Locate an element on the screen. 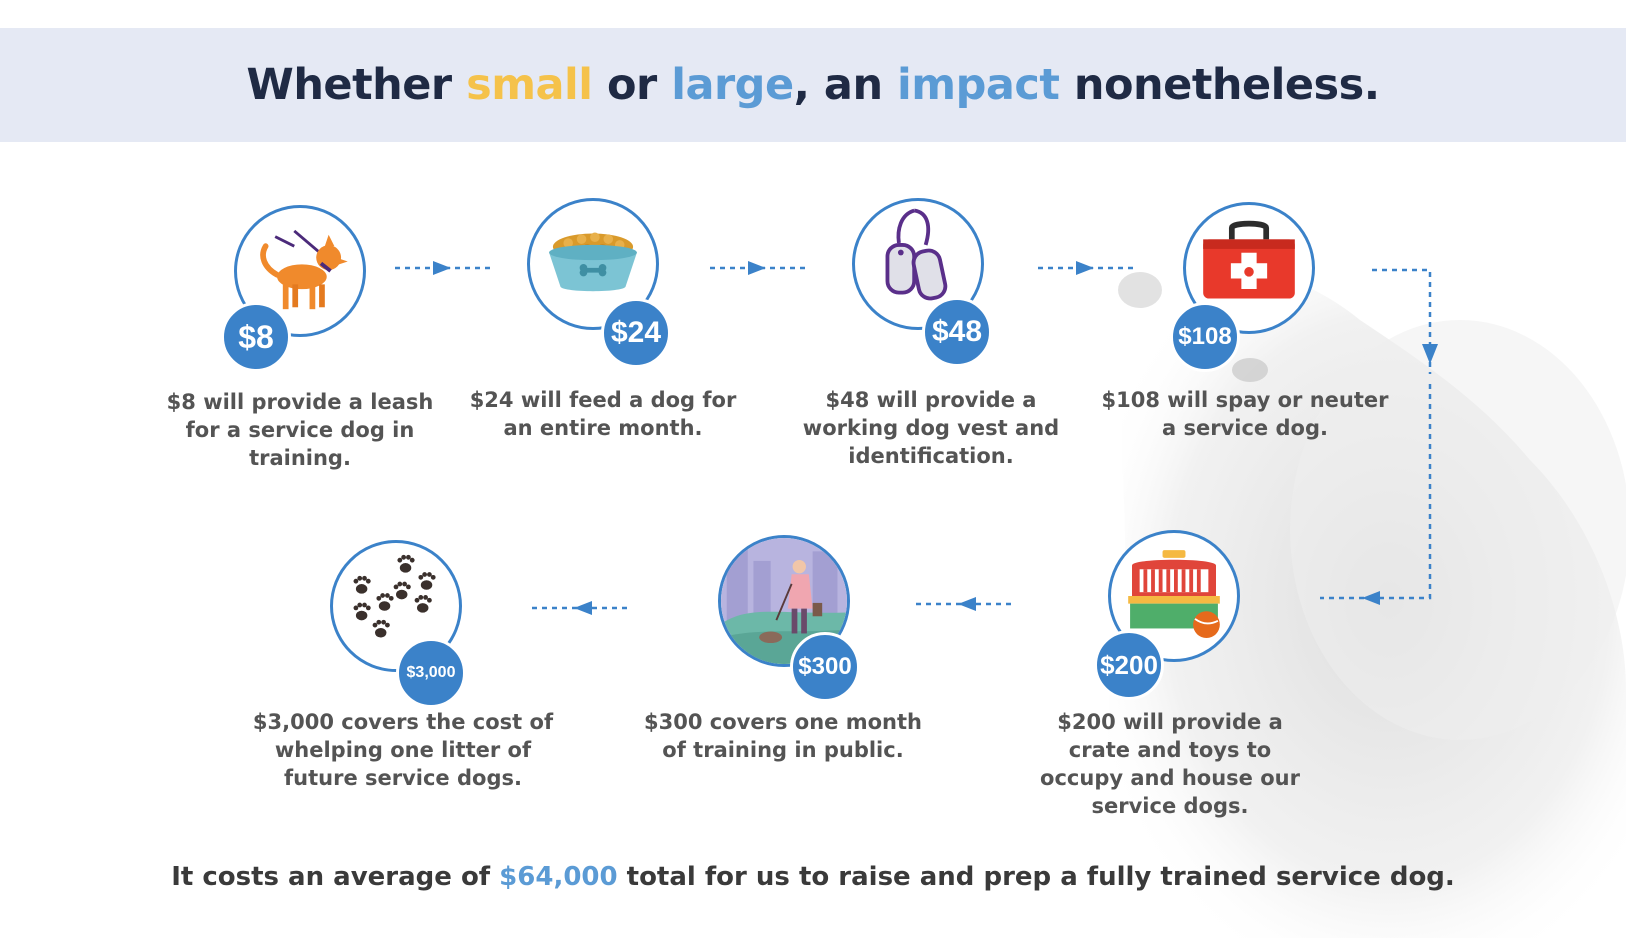  summary-amount: $64,000 is located at coordinates (558, 877).